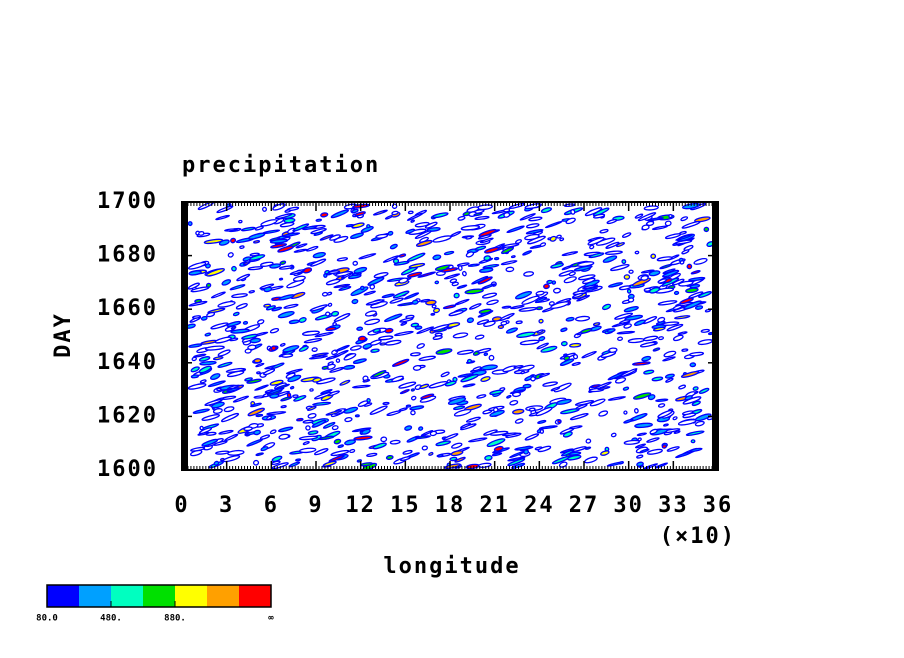  I want to click on x-tick-label: 21, so click(494, 505).